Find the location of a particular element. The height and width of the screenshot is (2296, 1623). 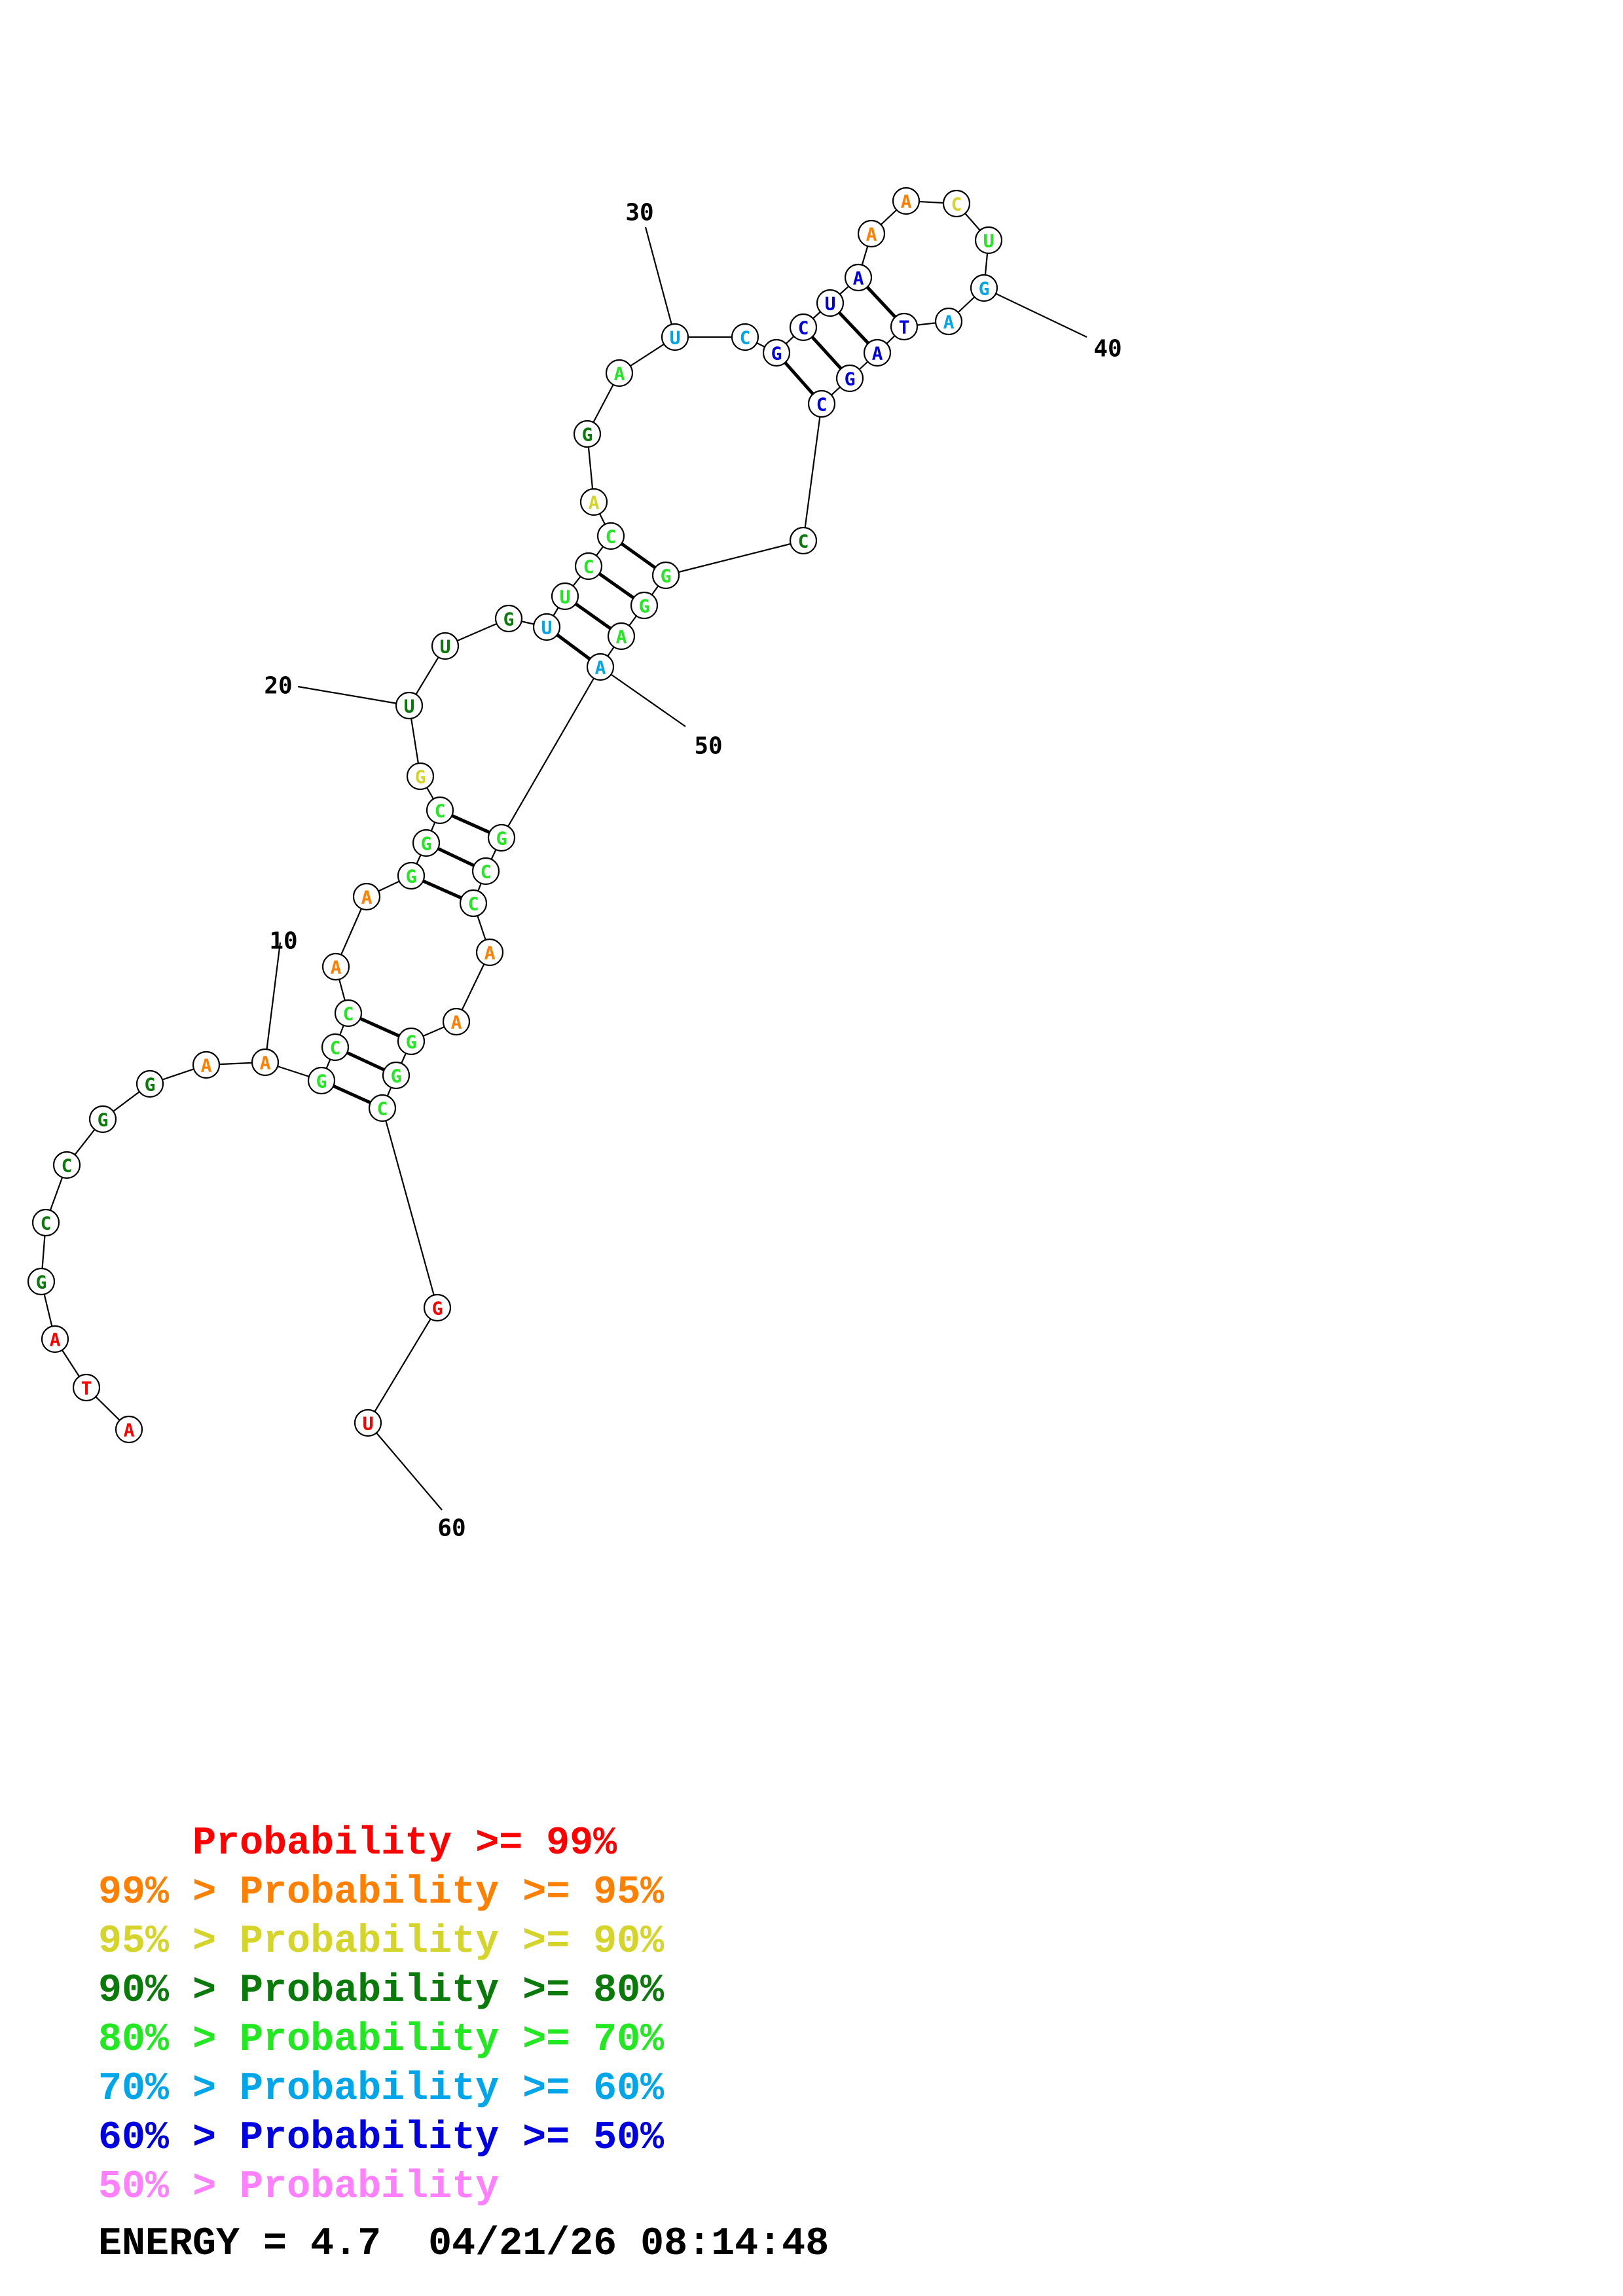

legend-prefix: 70% > is located at coordinates (169, 2089).